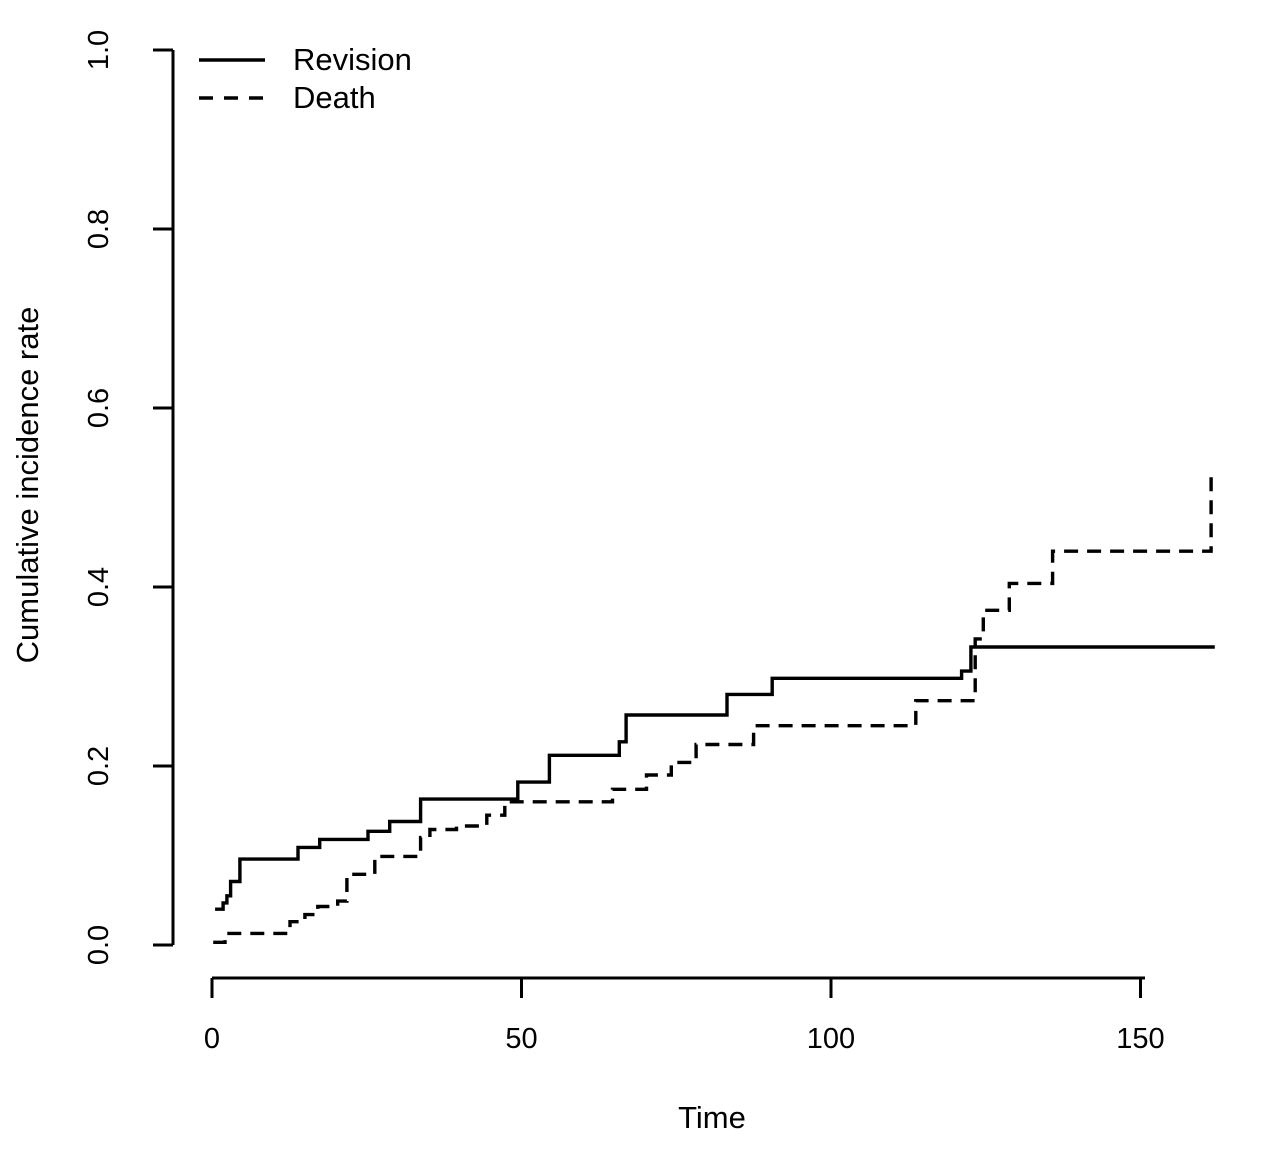 This screenshot has height=1175, width=1261. I want to click on x-tick-label: 50, so click(521, 1039).